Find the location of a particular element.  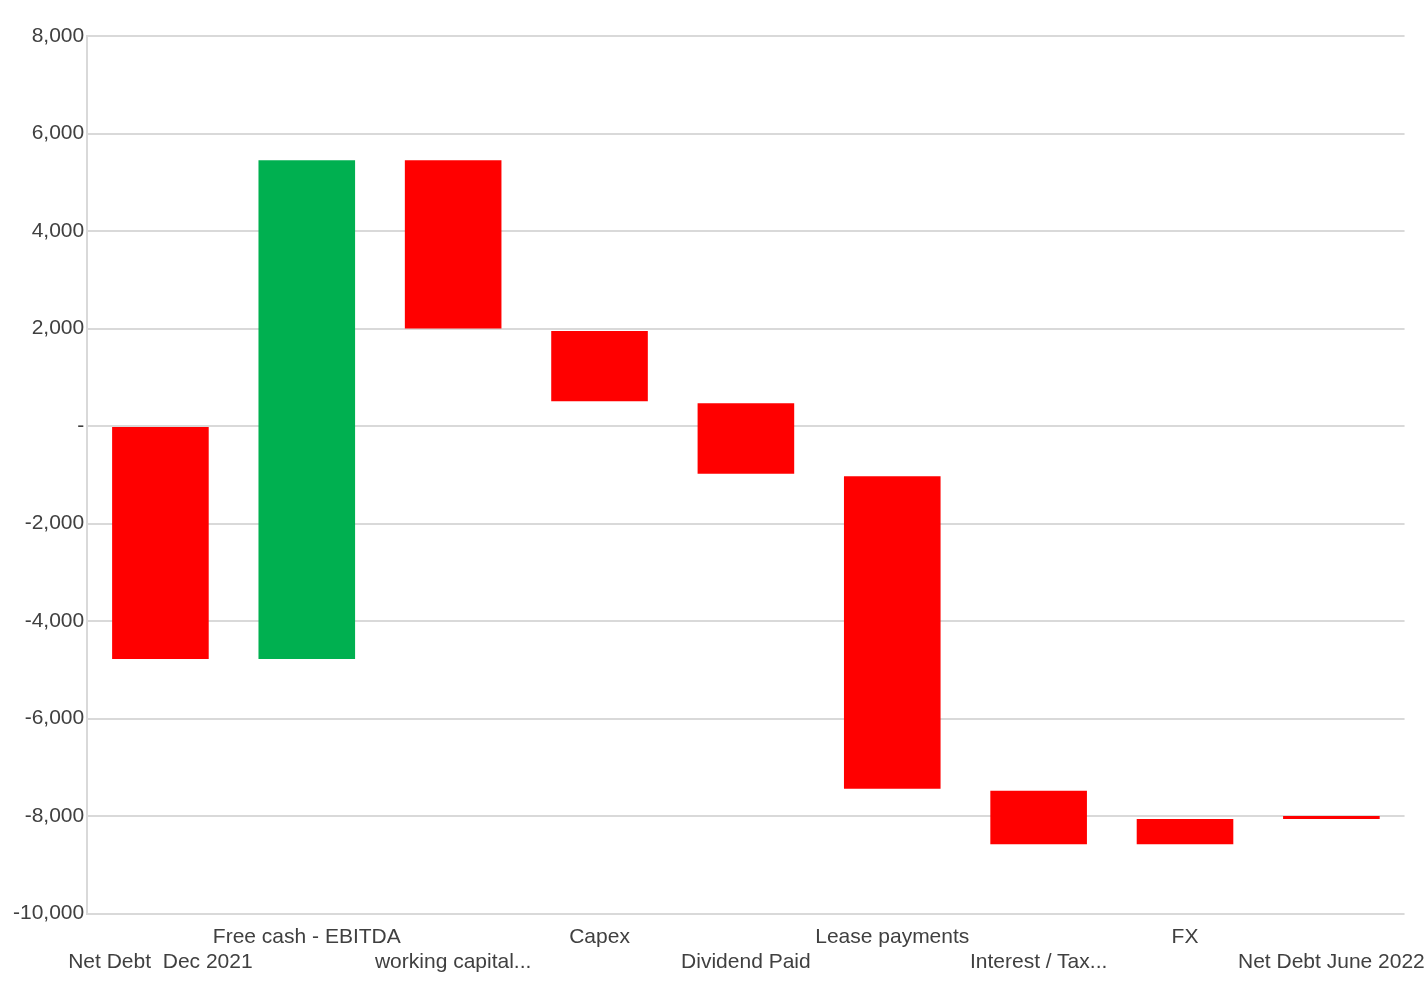

y-tick-label: 4,000 is located at coordinates (58, 229).